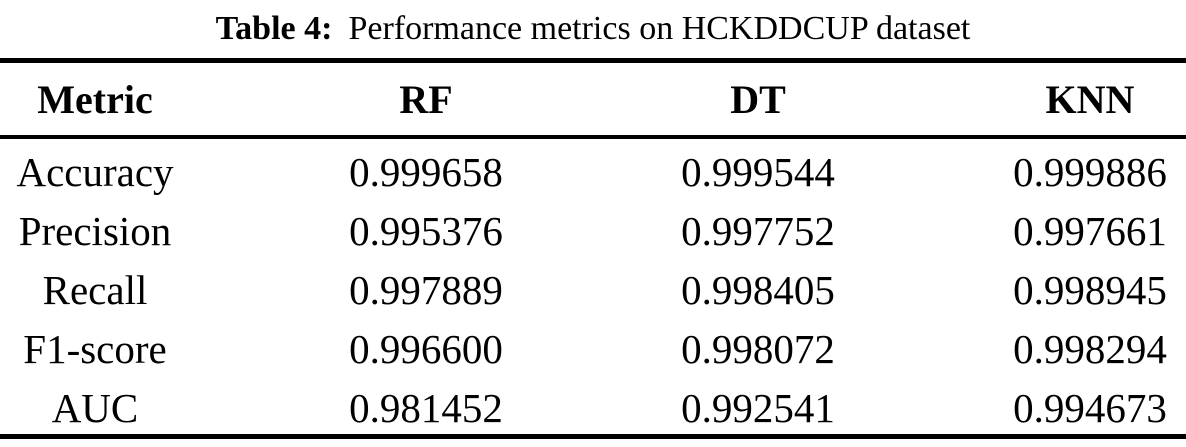 The height and width of the screenshot is (447, 1186). Describe the element at coordinates (758, 407) in the screenshot. I see `metric-value-cell: 0.992541` at that location.